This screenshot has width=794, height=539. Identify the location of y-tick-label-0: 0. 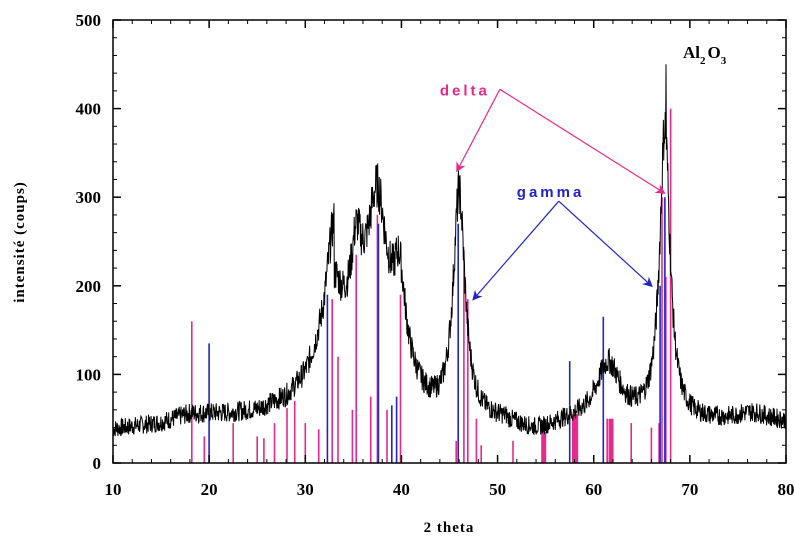
(97, 463).